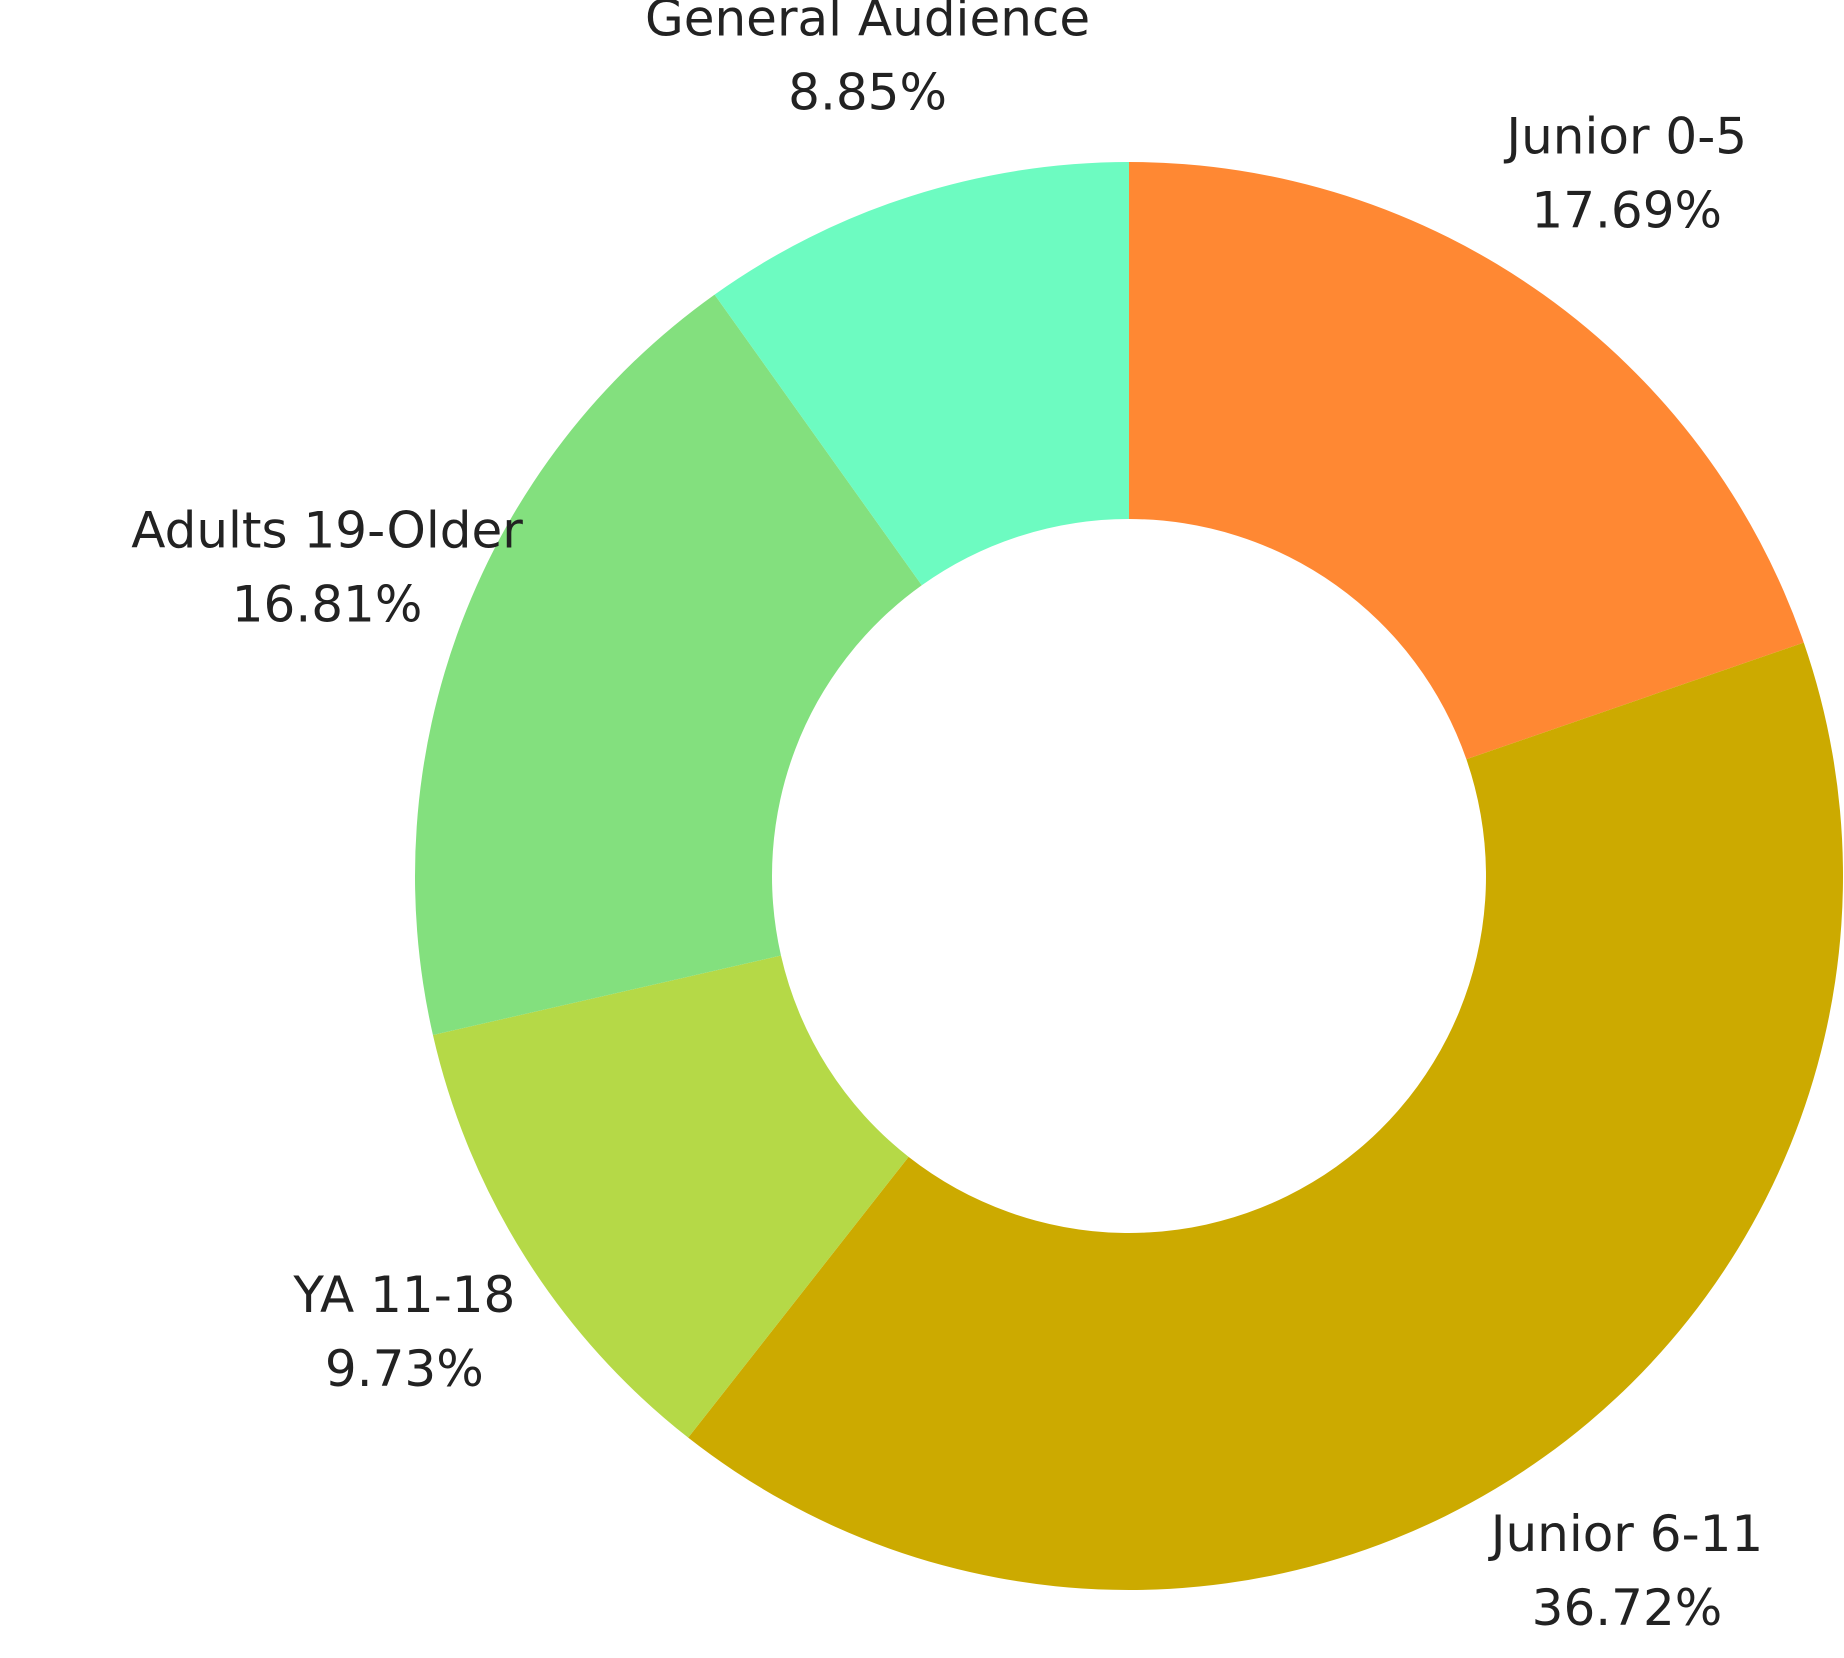 Image resolution: width=1844 pixels, height=1658 pixels. What do you see at coordinates (327, 530) in the screenshot?
I see `slice-label: Adults 19-Older` at bounding box center [327, 530].